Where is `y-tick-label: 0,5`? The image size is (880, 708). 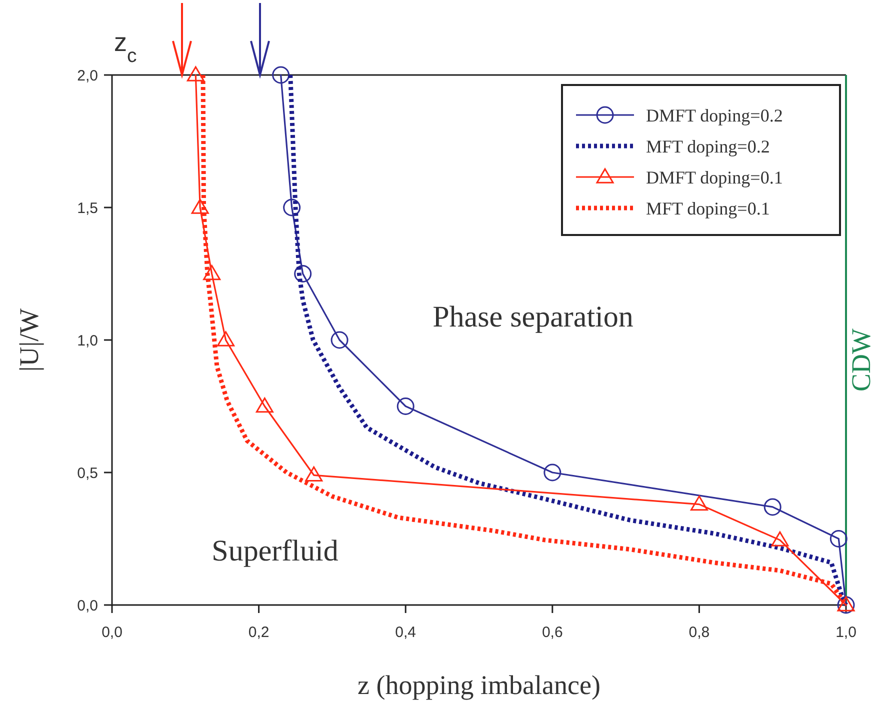
y-tick-label: 0,5 is located at coordinates (87, 473).